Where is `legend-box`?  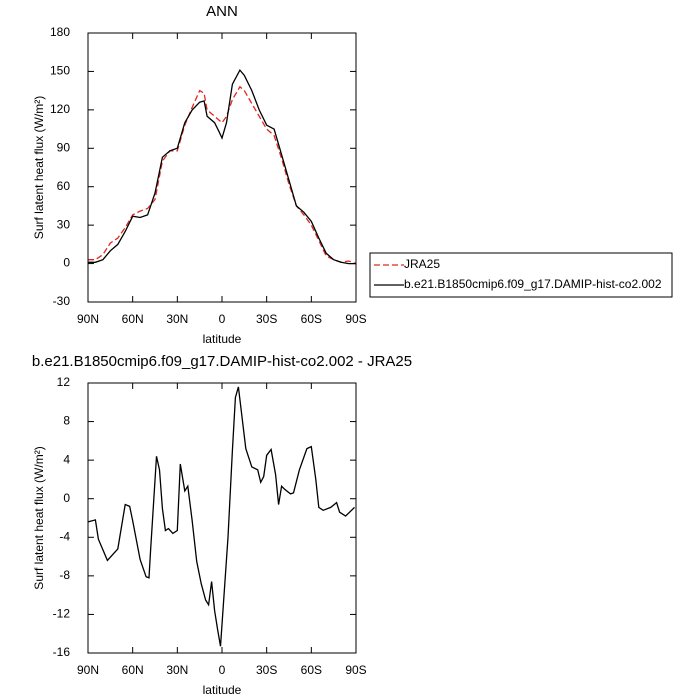
legend-box is located at coordinates (521, 275).